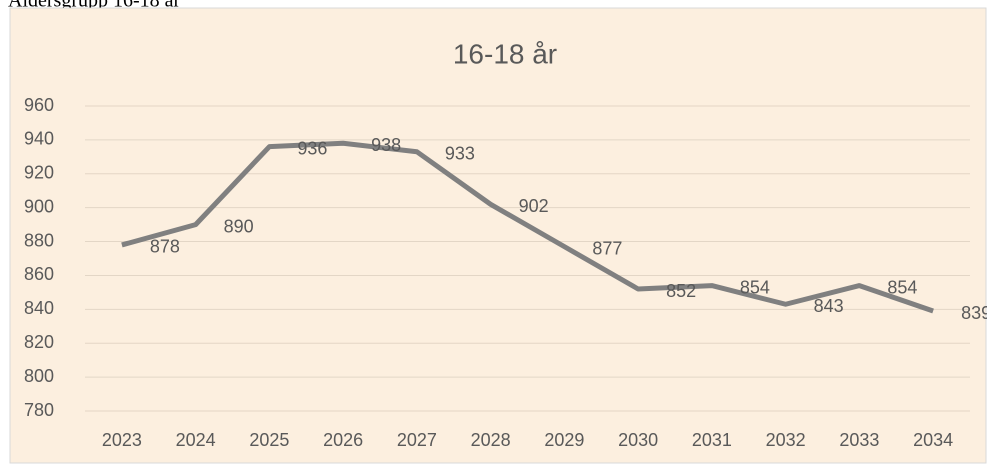  Describe the element at coordinates (312, 148) in the screenshot. I see `data-label: 936` at that location.